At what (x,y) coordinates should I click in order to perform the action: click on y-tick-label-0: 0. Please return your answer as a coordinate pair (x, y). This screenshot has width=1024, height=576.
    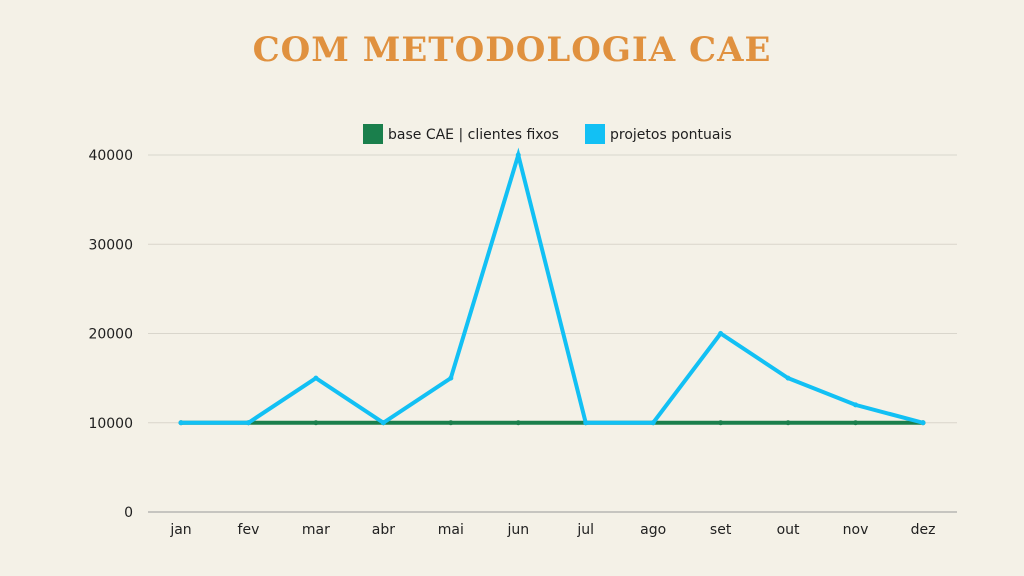
    Looking at the image, I should click on (128, 513).